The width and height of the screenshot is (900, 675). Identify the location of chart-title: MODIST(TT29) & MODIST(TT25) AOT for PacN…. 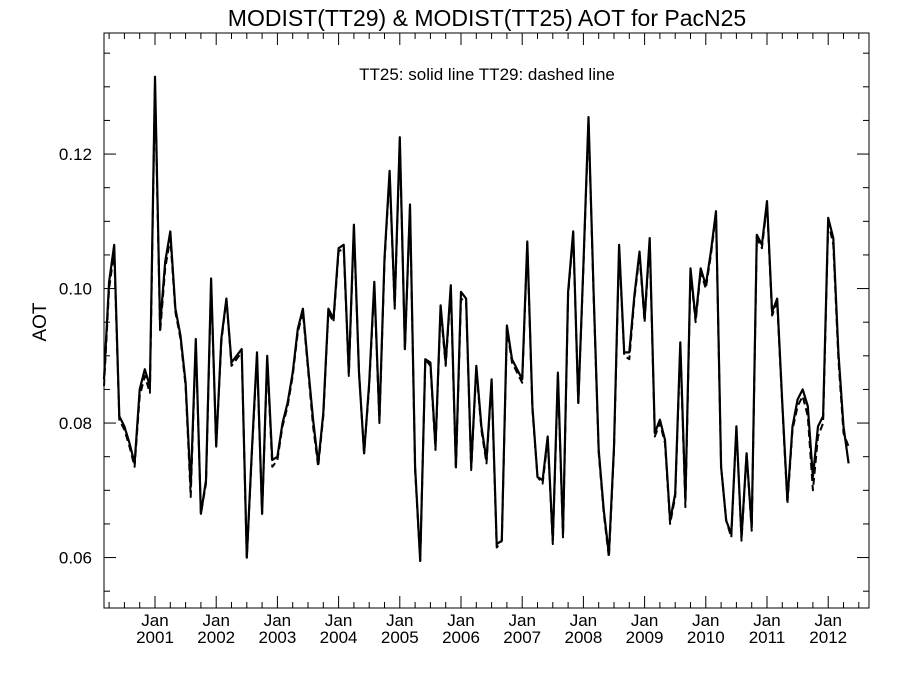
(487, 18).